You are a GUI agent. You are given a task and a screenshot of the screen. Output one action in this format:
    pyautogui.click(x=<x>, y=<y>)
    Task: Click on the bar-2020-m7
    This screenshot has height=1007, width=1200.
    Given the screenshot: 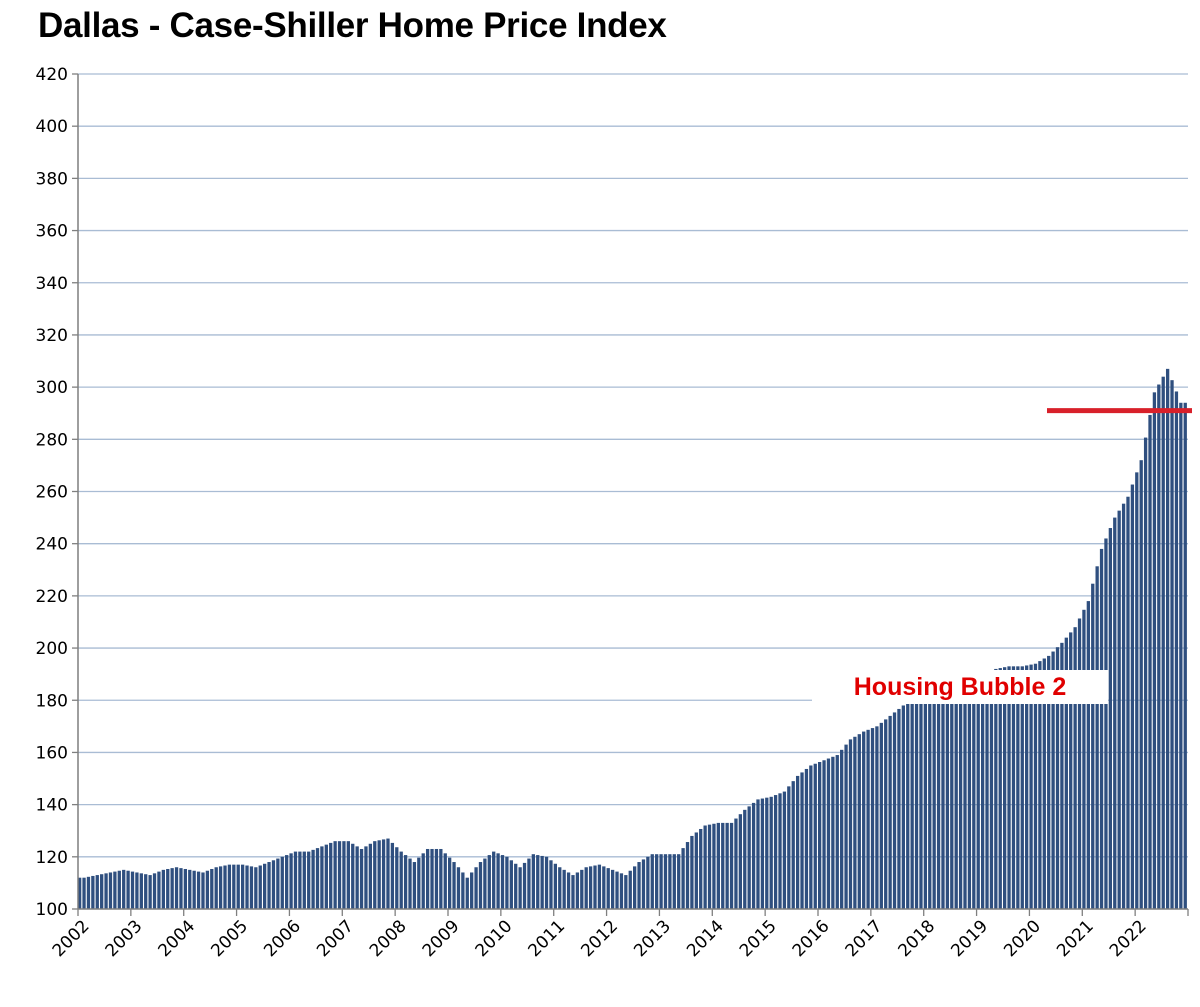 What is the action you would take?
    pyautogui.click(x=1057, y=778)
    